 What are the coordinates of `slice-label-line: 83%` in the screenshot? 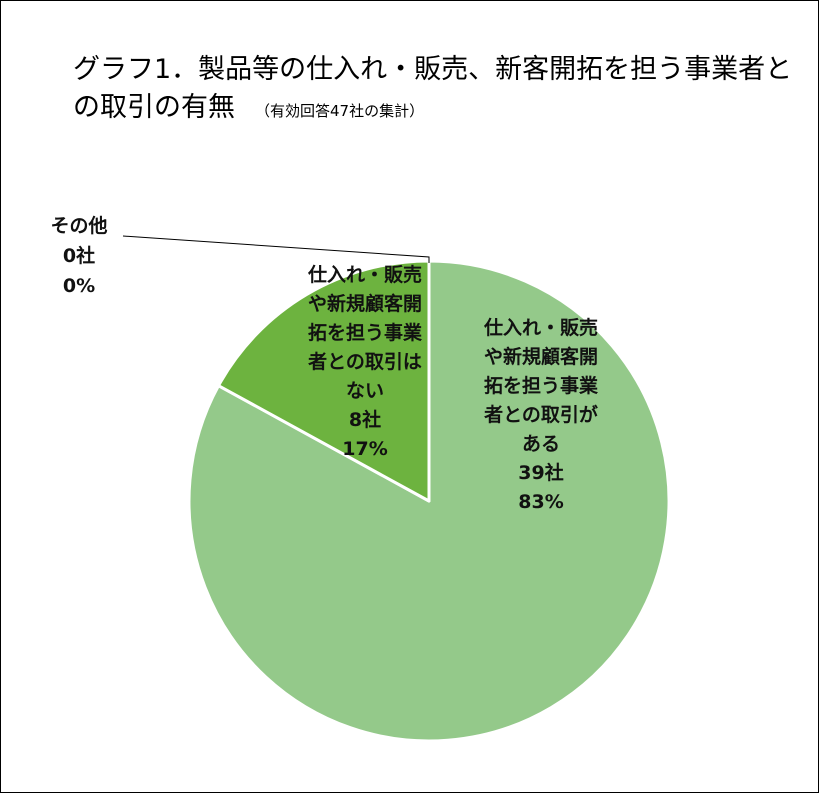 It's located at (540, 502).